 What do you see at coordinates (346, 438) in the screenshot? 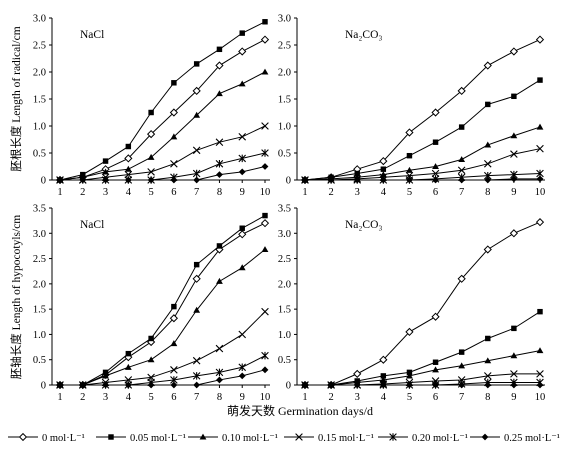
I see `legend-label: 0.15 mol·L⁻¹` at bounding box center [346, 438].